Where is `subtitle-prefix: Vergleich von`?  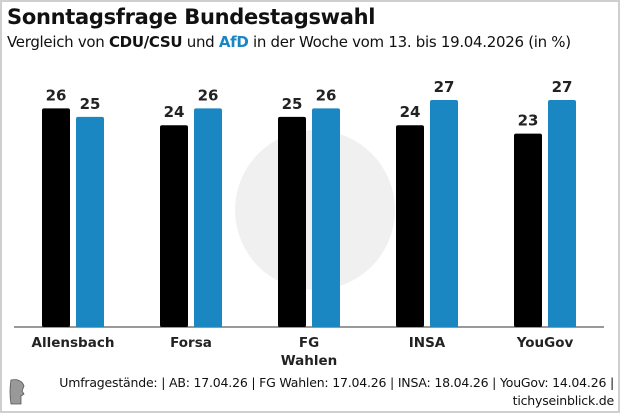 subtitle-prefix: Vergleich von is located at coordinates (58, 42).